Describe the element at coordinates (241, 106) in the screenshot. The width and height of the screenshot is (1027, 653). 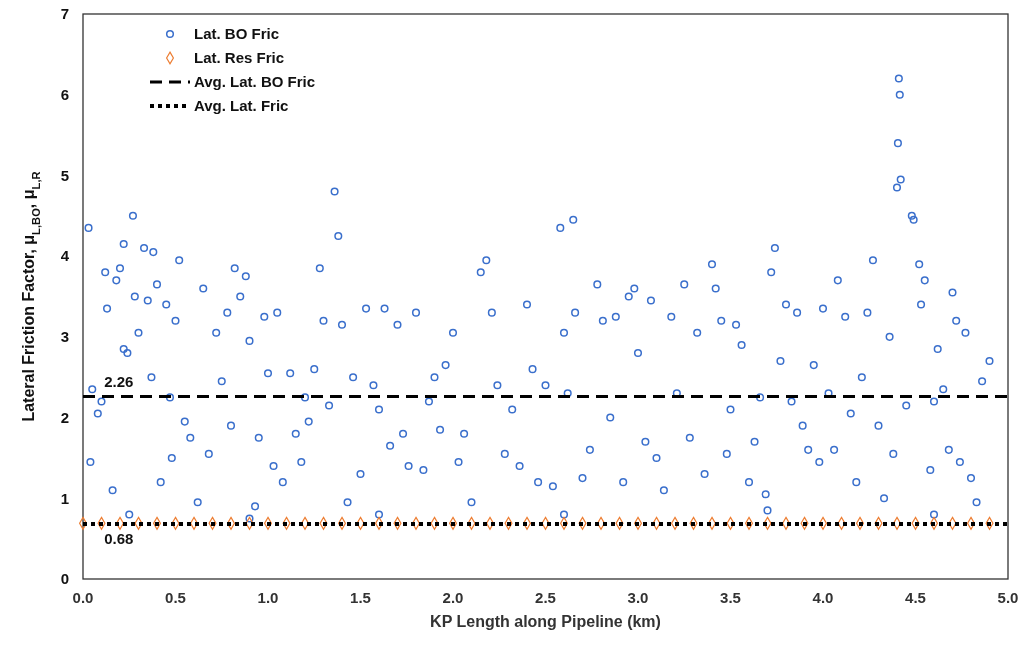
I see `legend-label: Avg. Lat. Fric` at that location.